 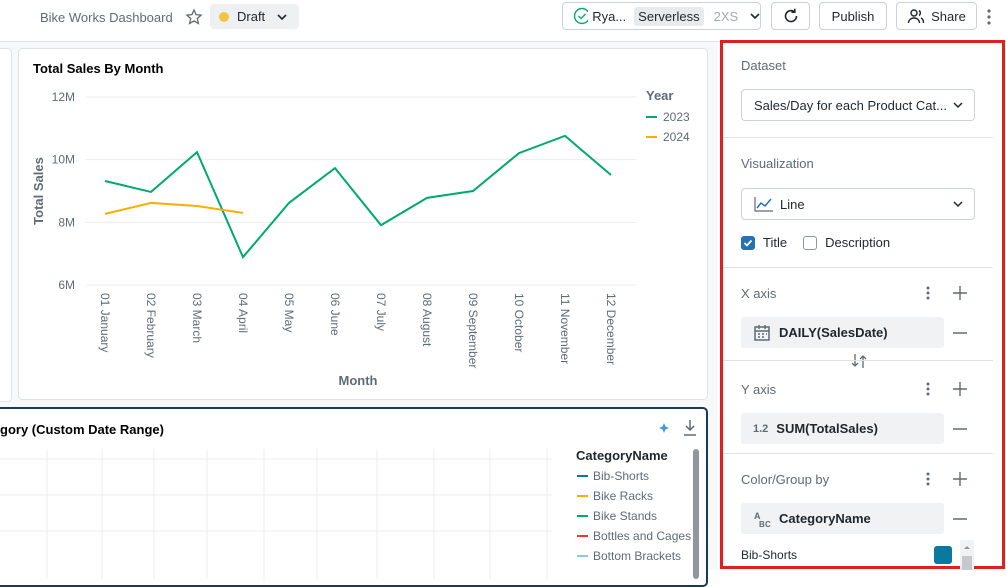 I want to click on status-pill: Draft, so click(x=254, y=16).